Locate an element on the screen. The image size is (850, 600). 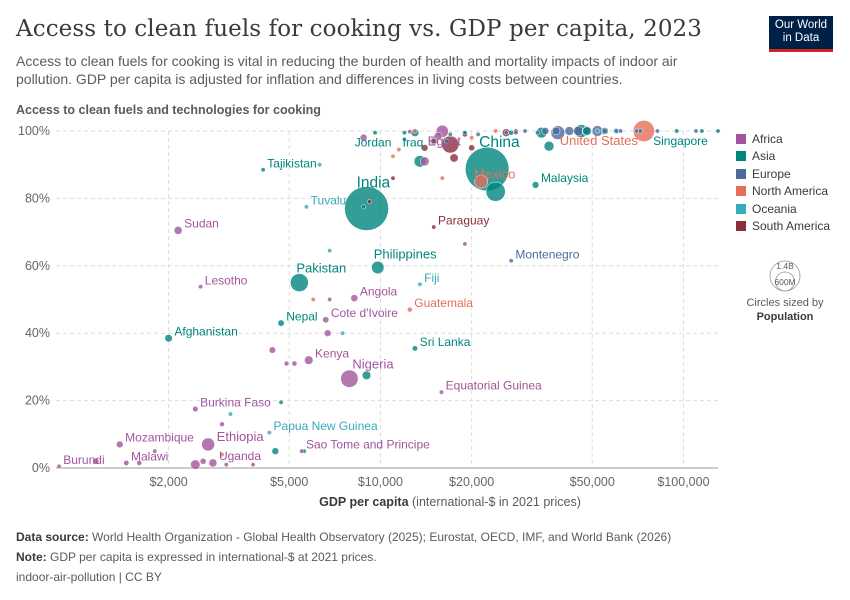
legend-item-europe: Europe is located at coordinates (783, 174).